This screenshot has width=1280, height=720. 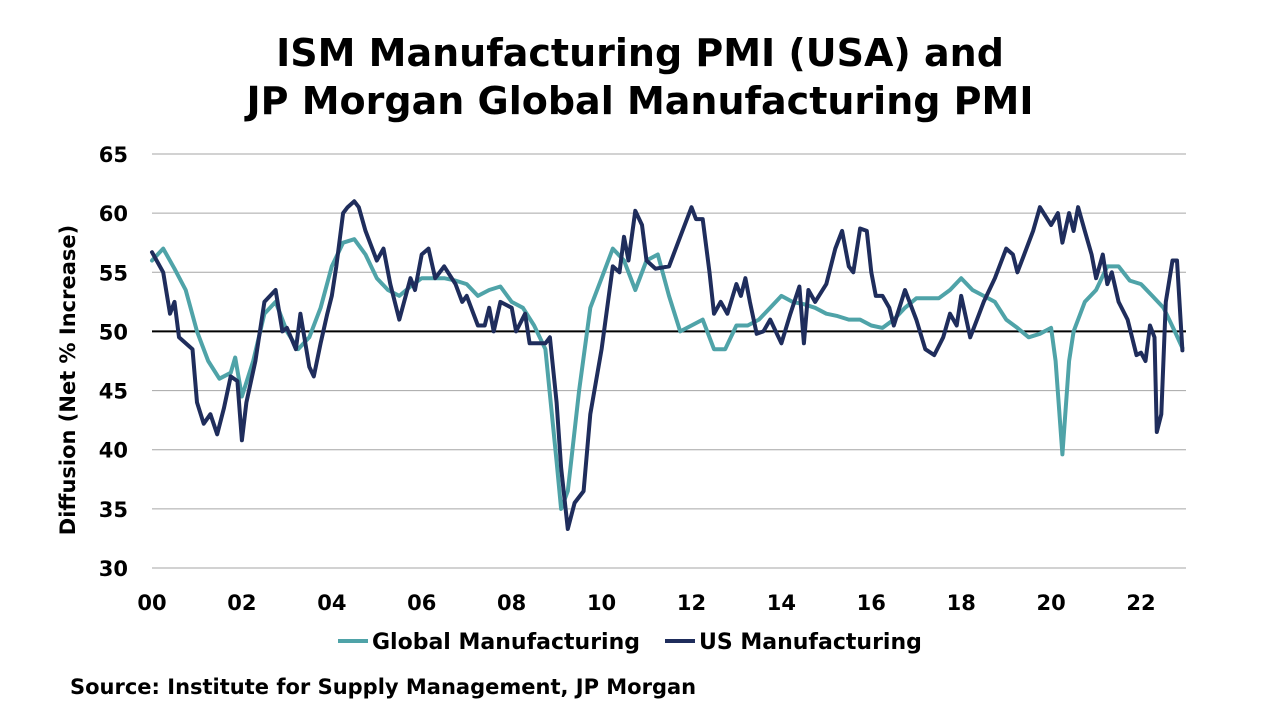 What do you see at coordinates (601, 603) in the screenshot?
I see `x-tick-label: 10` at bounding box center [601, 603].